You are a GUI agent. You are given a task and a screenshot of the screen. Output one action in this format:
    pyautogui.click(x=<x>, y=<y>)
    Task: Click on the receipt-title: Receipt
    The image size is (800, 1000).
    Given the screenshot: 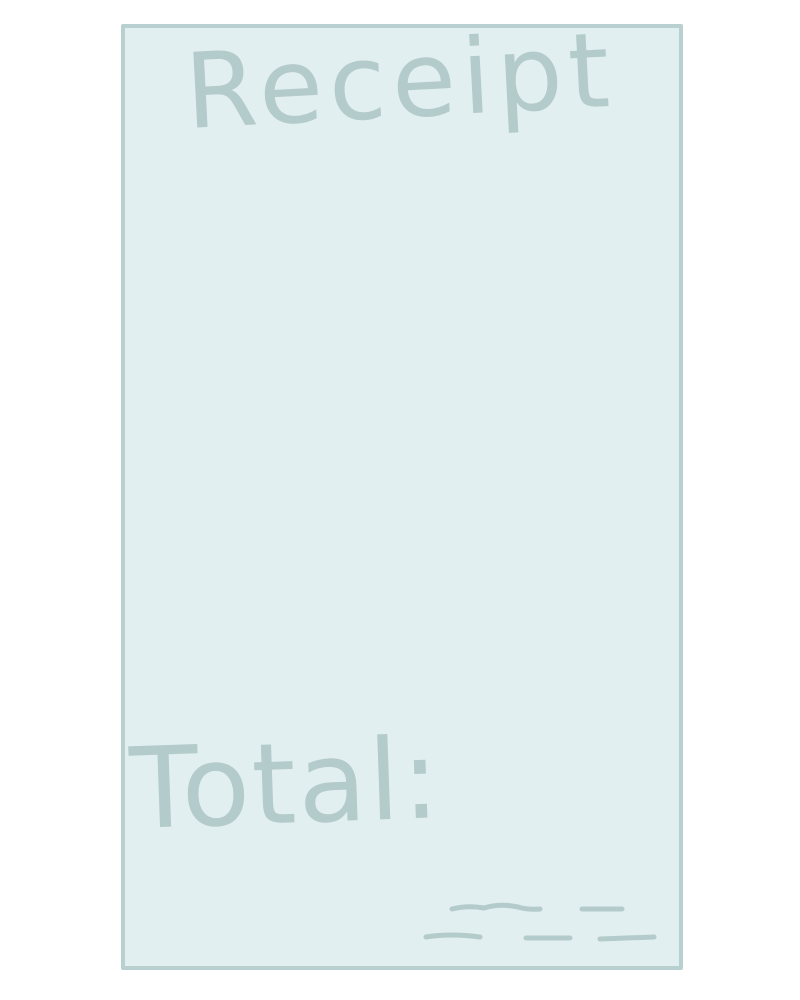 What is the action you would take?
    pyautogui.click(x=400, y=80)
    